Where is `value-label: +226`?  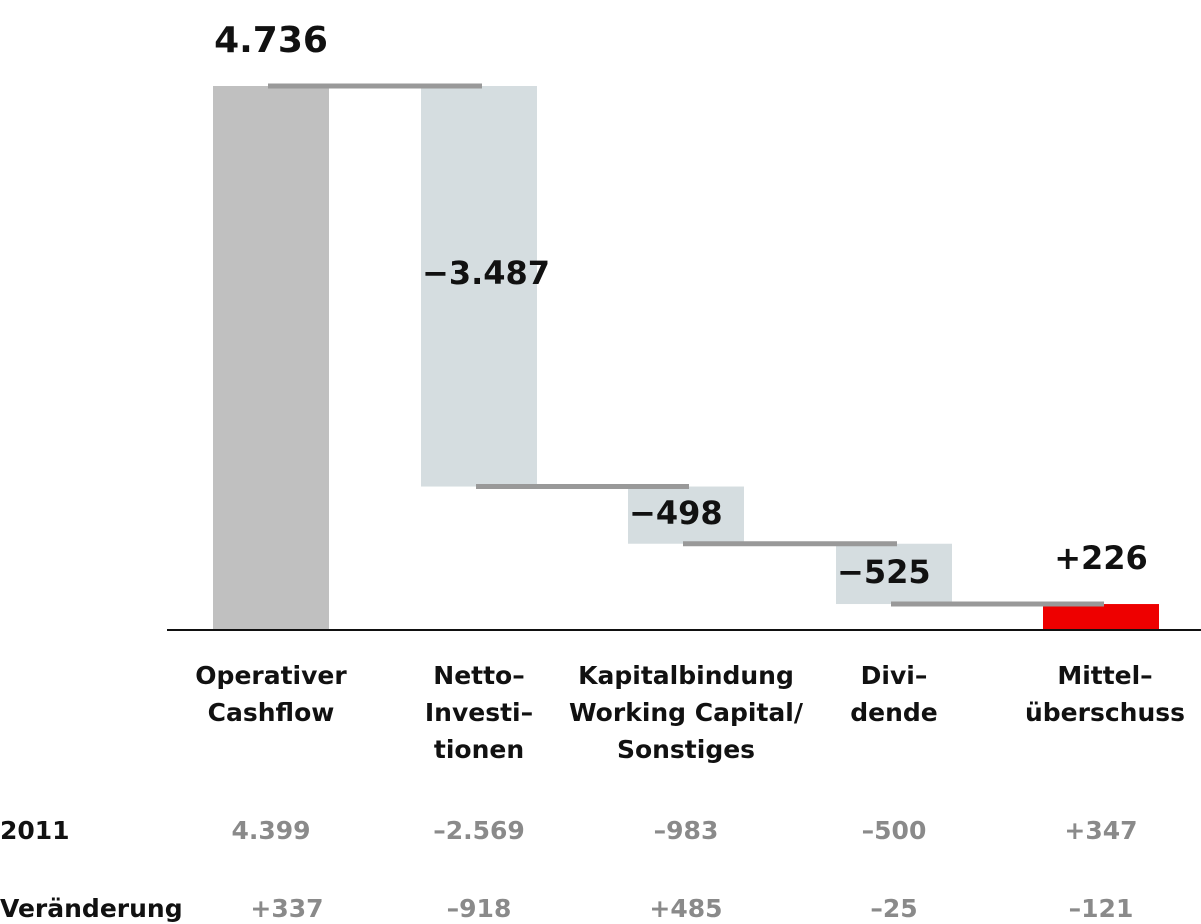
value-label: +226 is located at coordinates (1101, 558).